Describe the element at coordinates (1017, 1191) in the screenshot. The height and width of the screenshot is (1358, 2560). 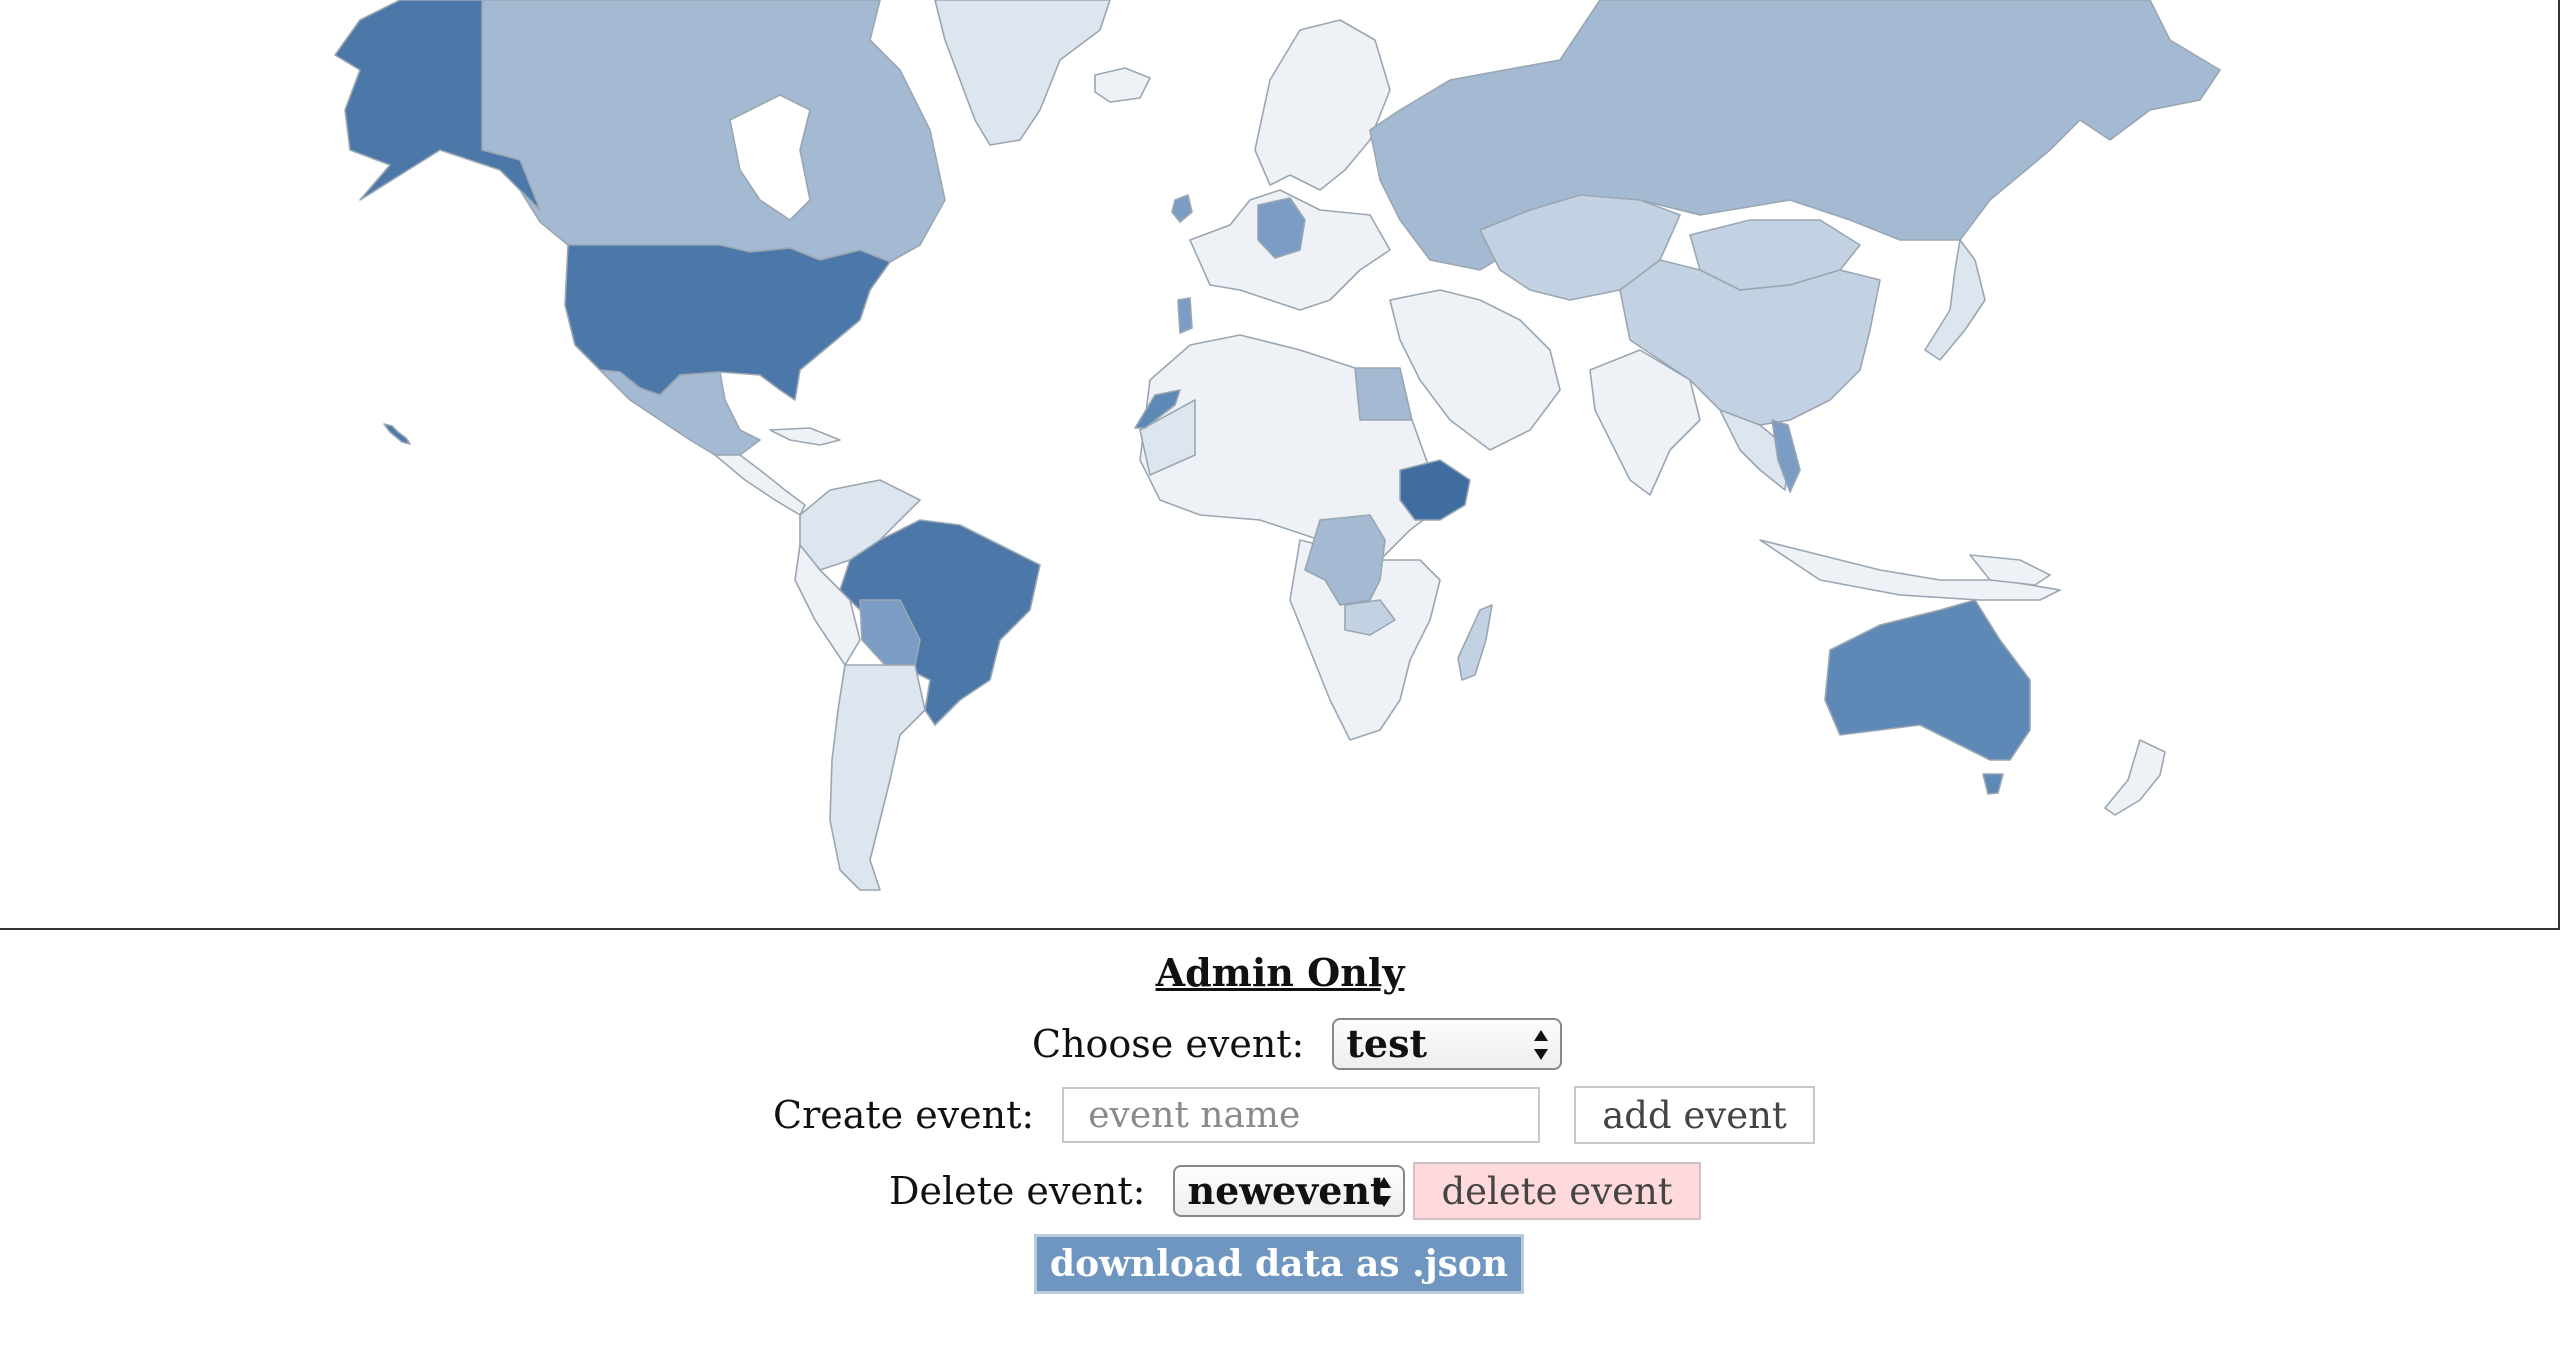
I see `delete-event-label: Delete event:` at that location.